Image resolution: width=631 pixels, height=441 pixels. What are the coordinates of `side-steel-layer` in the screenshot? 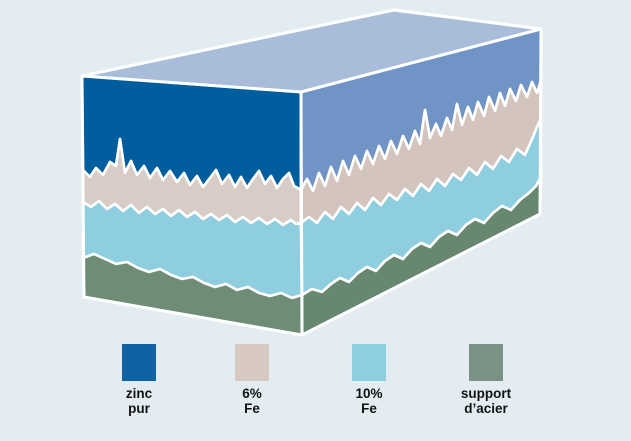 It's located at (421, 256).